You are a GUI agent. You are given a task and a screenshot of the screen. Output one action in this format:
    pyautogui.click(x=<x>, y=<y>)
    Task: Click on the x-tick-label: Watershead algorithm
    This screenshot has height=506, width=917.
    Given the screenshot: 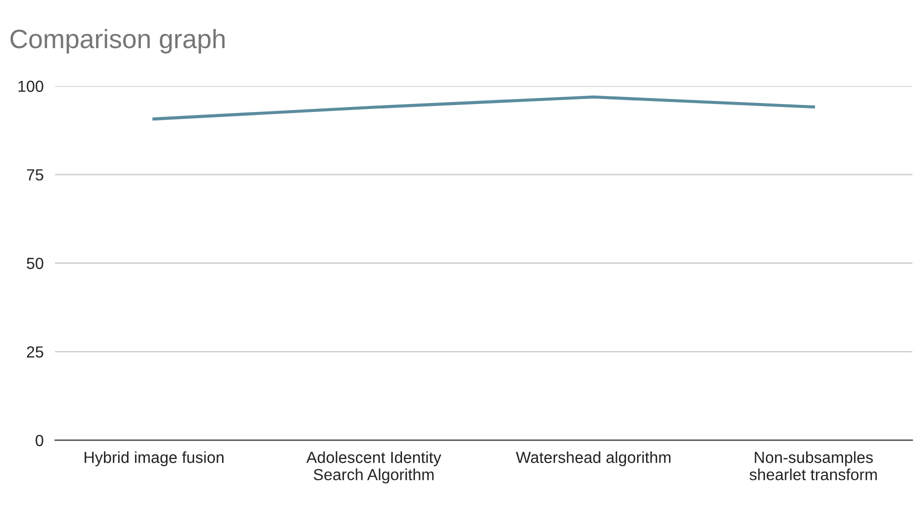 What is the action you would take?
    pyautogui.click(x=593, y=458)
    